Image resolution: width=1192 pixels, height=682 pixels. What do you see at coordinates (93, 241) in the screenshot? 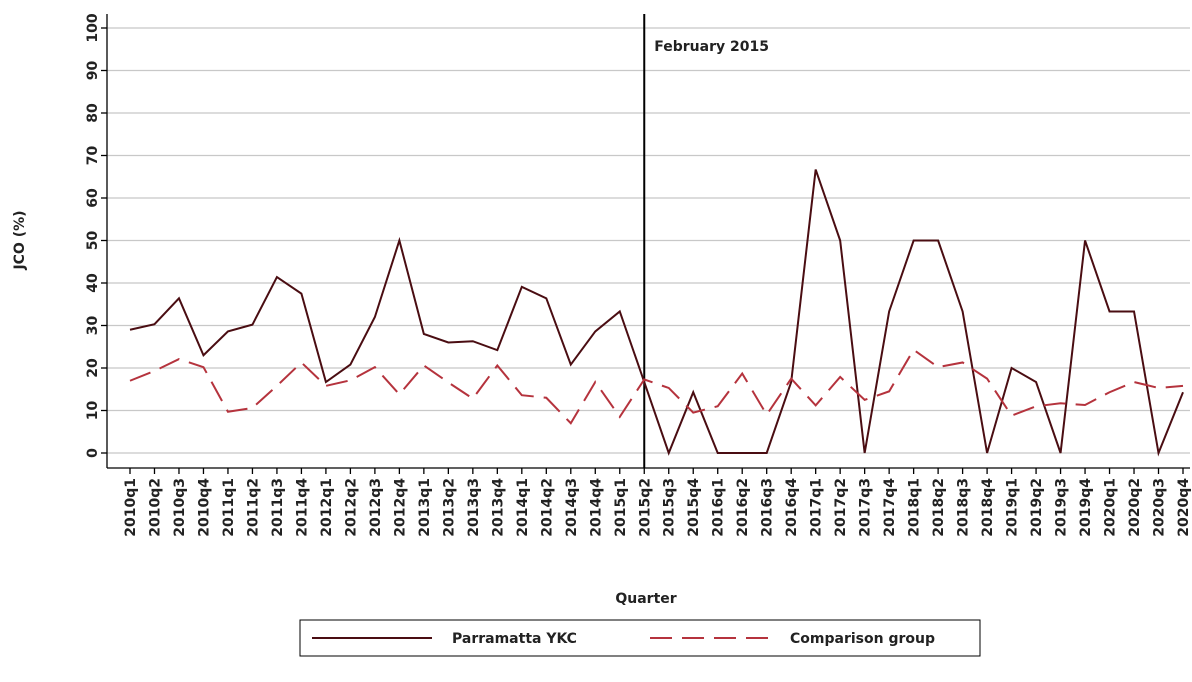
I see `y-tick-label: 50` at bounding box center [93, 241].